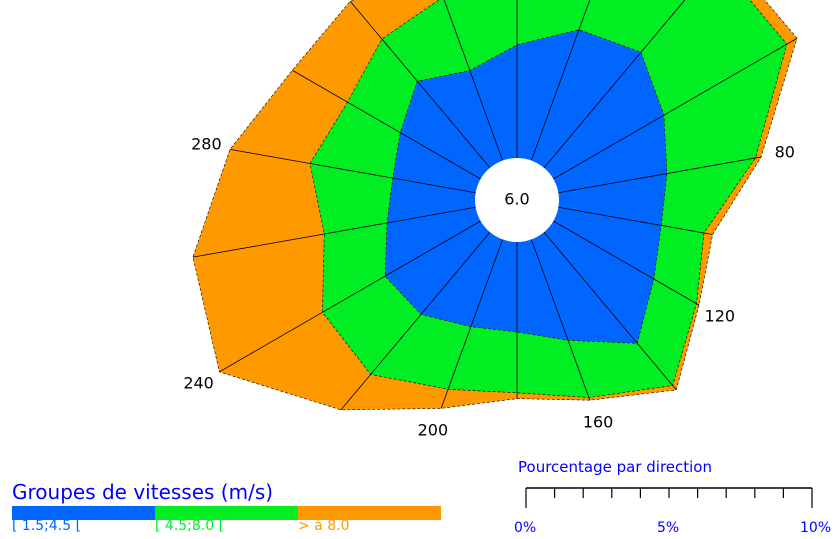 The image size is (840, 539). Describe the element at coordinates (816, 528) in the screenshot. I see `scale-label-3: 10%` at that location.